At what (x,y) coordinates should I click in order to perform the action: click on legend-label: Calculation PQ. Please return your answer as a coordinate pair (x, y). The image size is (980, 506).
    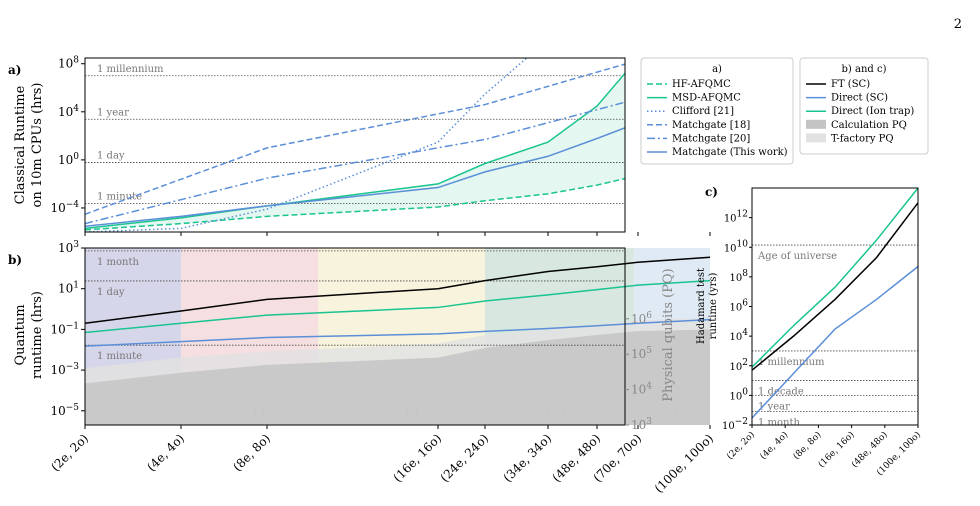
    Looking at the image, I should click on (869, 125).